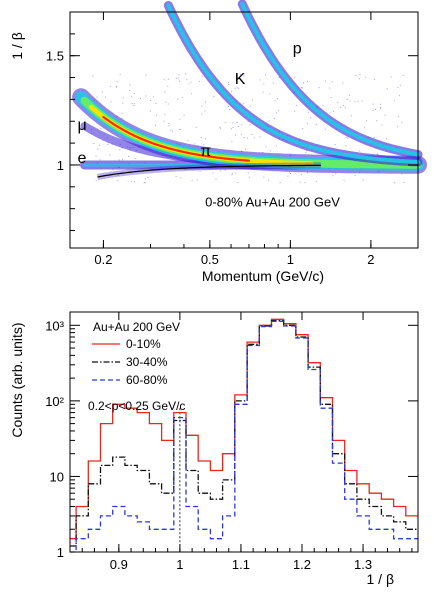  What do you see at coordinates (302, 564) in the screenshot?
I see `bottom-x-tick-label: 1.2` at bounding box center [302, 564].